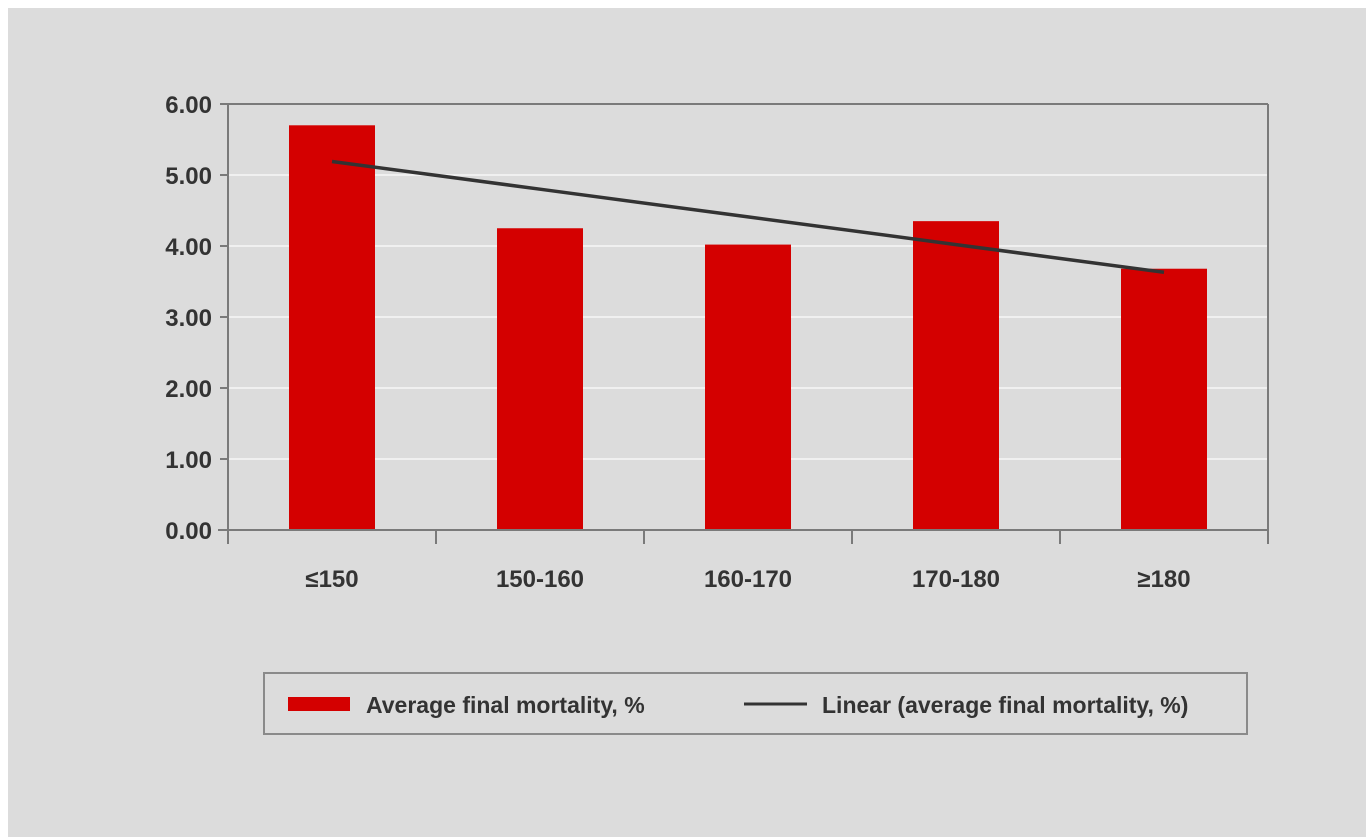  What do you see at coordinates (331, 579) in the screenshot?
I see `x-tick-label: ≤150` at bounding box center [331, 579].